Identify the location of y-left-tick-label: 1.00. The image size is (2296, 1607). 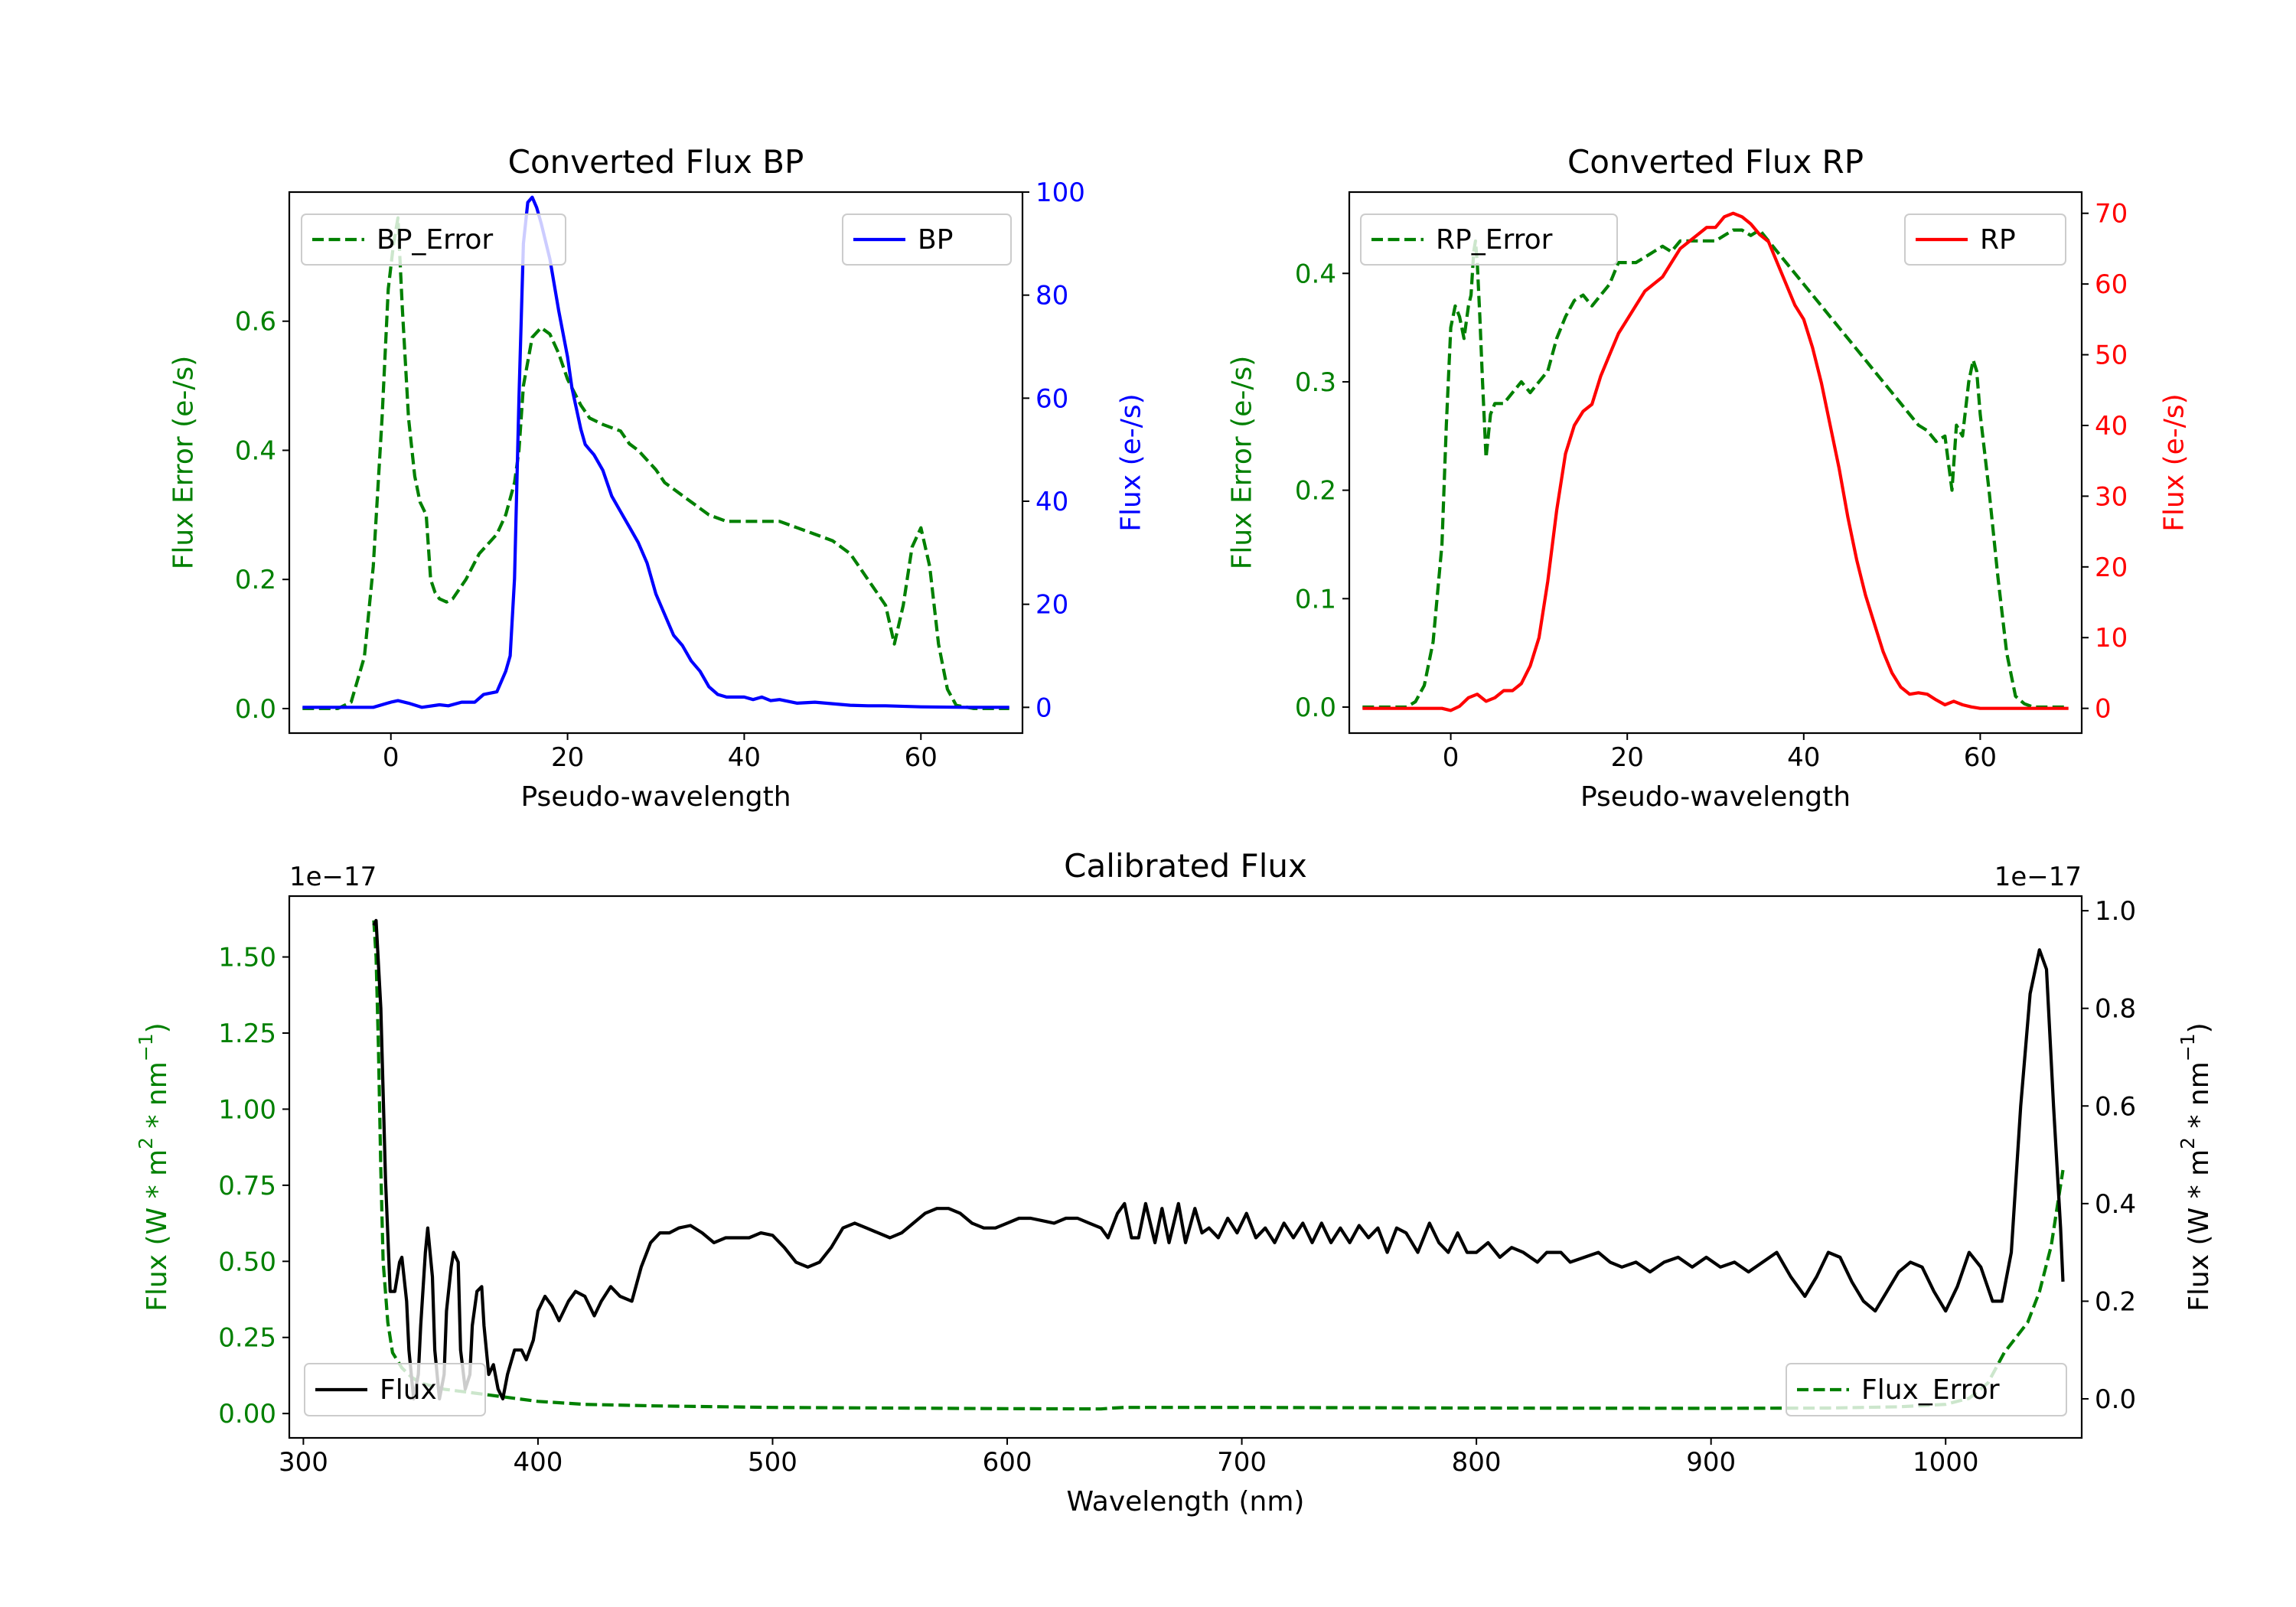
(247, 1109).